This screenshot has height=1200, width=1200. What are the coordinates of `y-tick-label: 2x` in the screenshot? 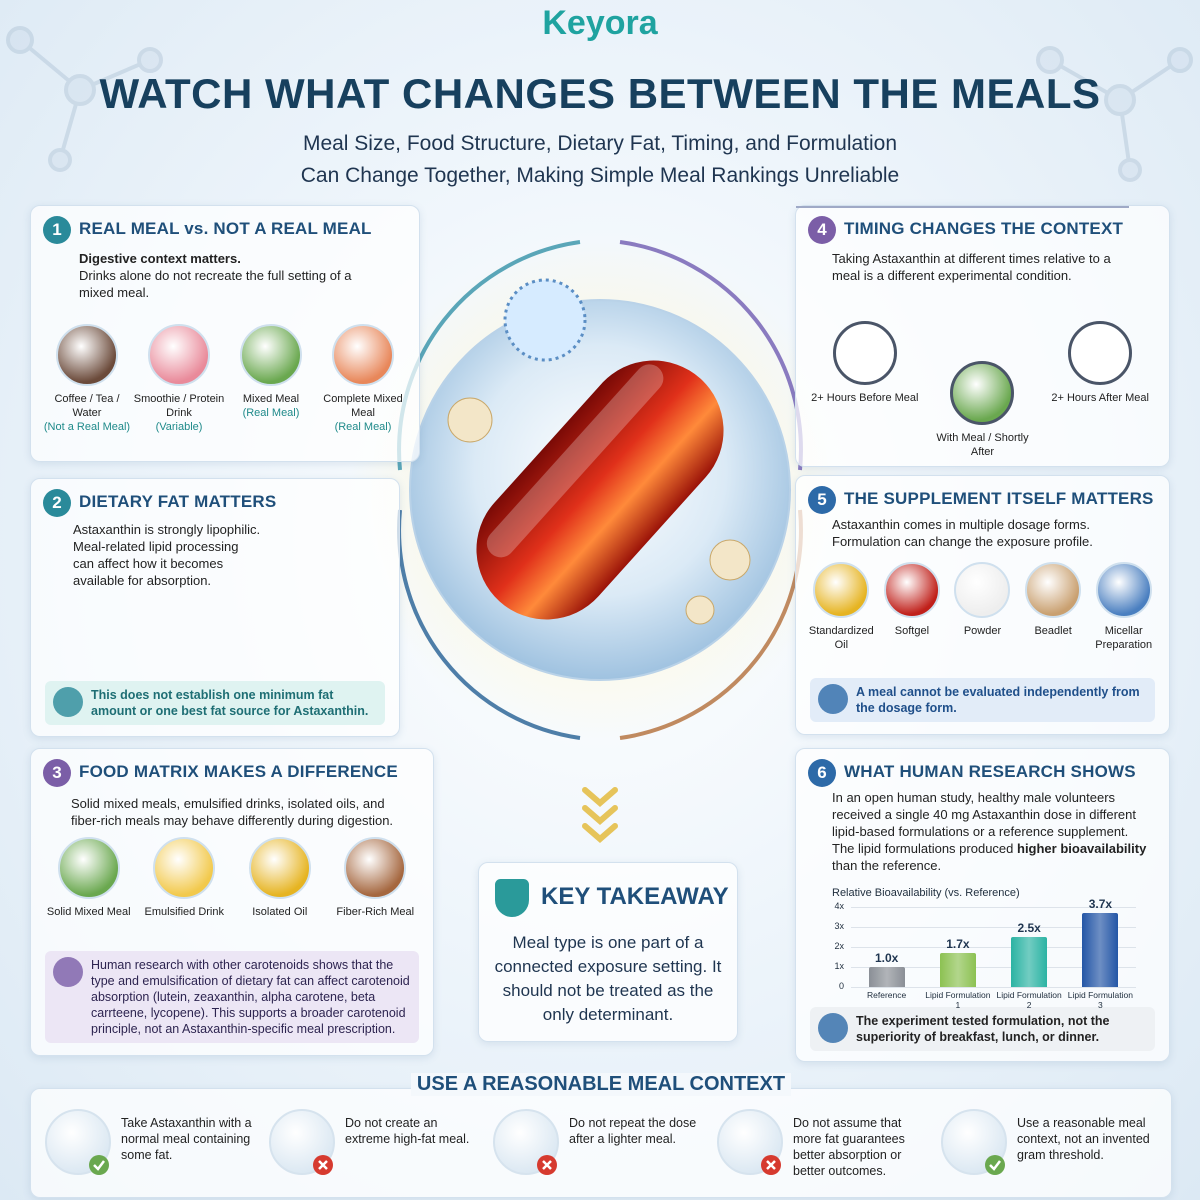 It's located at (839, 946).